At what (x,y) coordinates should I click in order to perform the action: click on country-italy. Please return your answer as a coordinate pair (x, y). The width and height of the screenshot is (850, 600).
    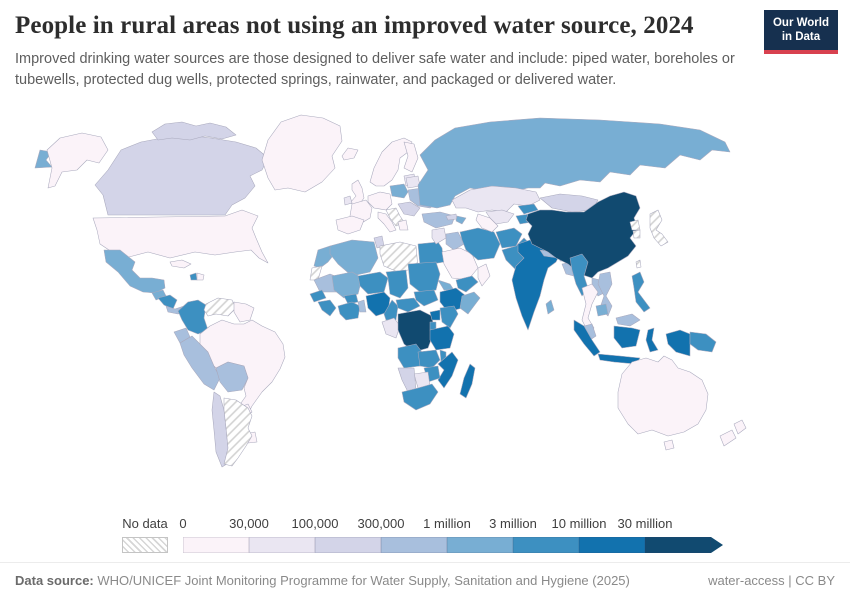
    Looking at the image, I should click on (387, 222).